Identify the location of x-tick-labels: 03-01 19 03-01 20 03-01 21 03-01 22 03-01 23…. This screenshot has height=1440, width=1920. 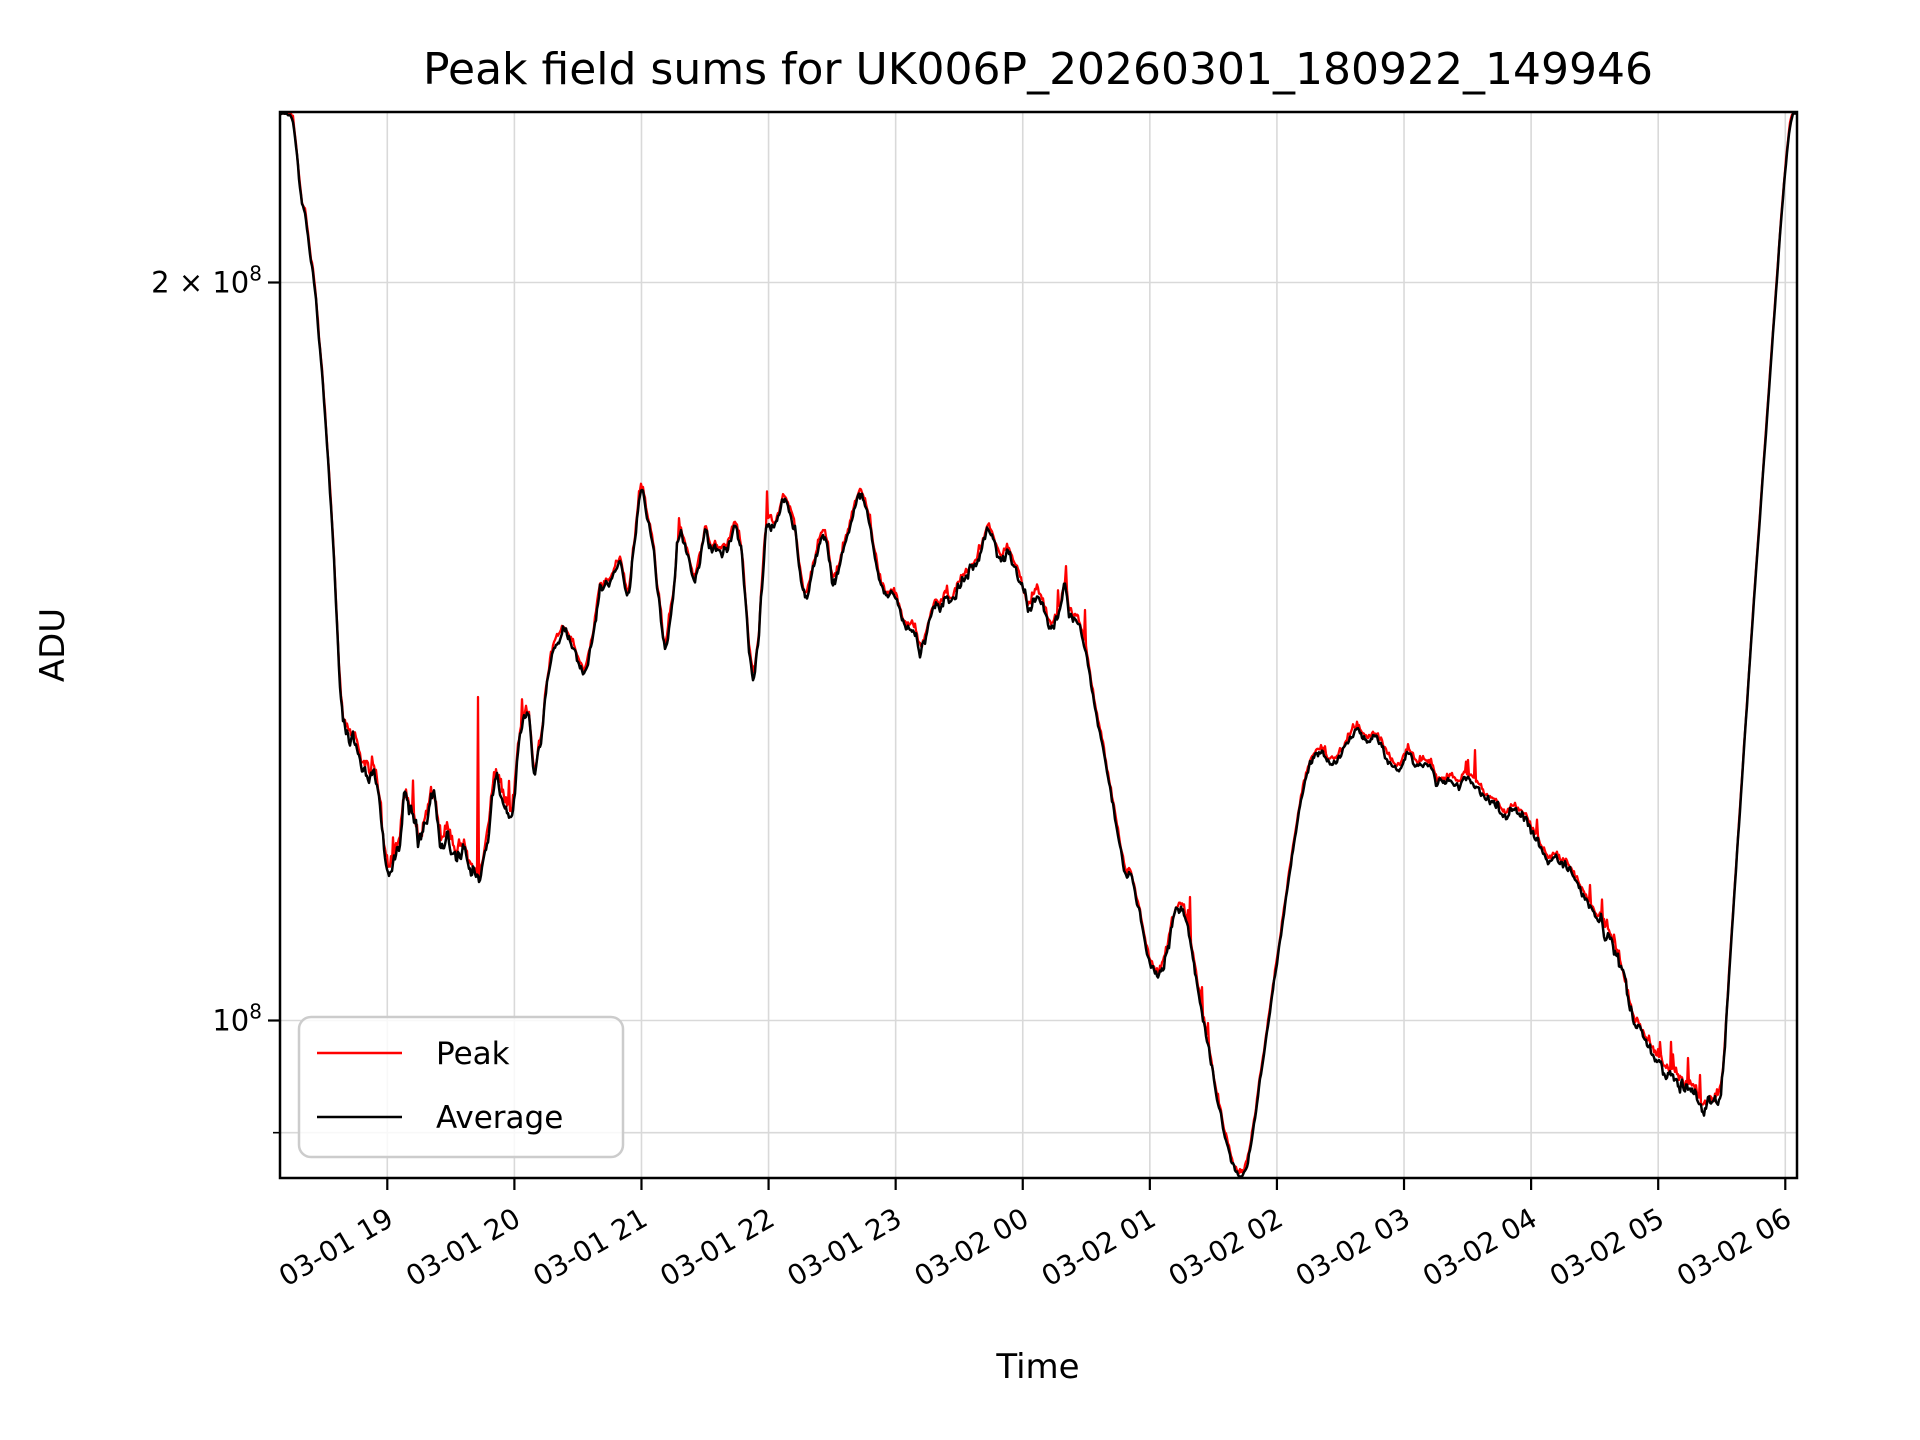
(1035, 1247).